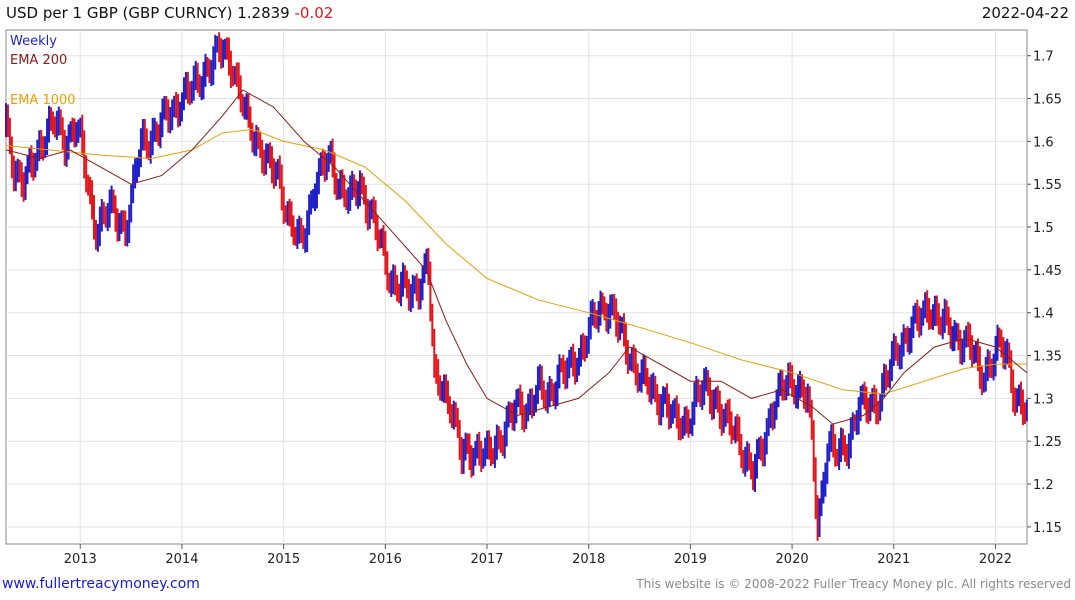  What do you see at coordinates (690, 559) in the screenshot?
I see `x-tick-label: 2019` at bounding box center [690, 559].